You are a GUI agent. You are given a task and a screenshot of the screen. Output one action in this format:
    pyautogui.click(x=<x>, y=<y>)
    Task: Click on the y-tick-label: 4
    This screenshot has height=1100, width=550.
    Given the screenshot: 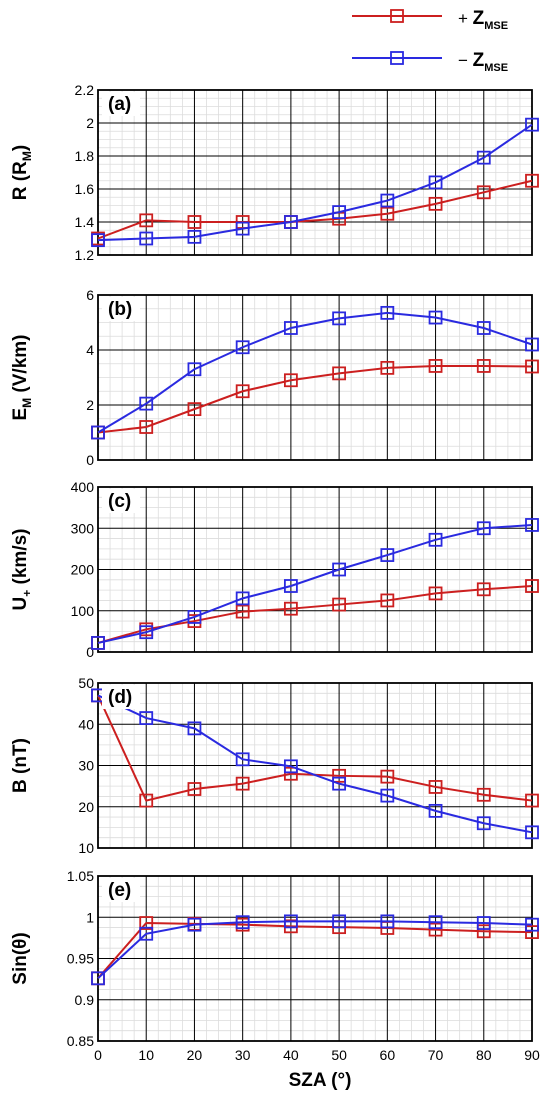 What is the action you would take?
    pyautogui.click(x=90, y=350)
    